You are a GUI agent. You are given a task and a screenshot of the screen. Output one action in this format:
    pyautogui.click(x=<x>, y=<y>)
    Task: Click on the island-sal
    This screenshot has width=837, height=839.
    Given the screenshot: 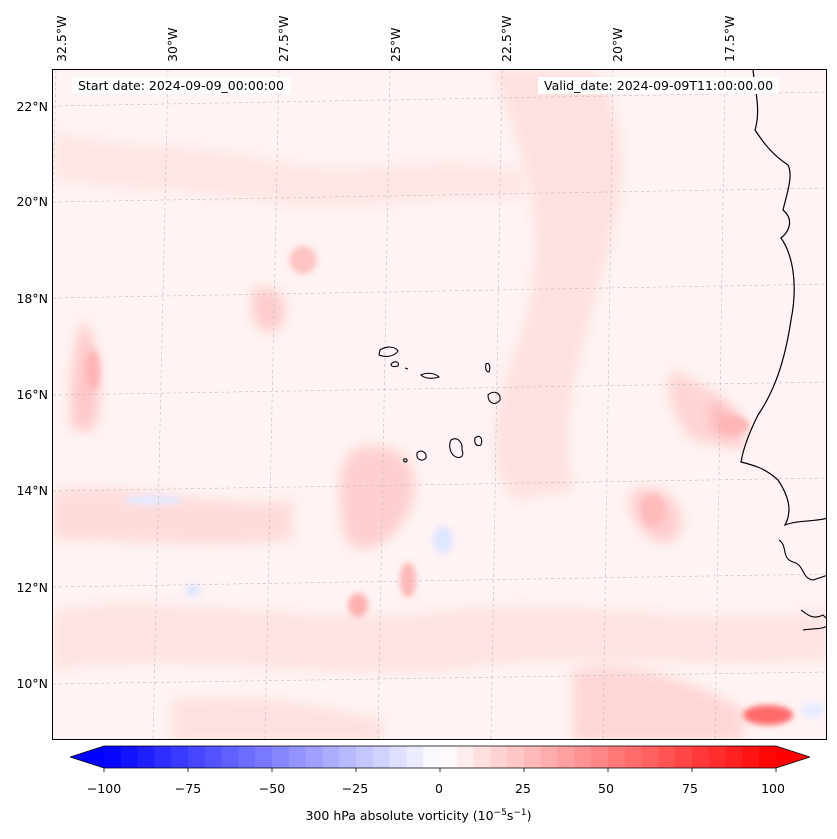 What is the action you would take?
    pyautogui.click(x=488, y=367)
    